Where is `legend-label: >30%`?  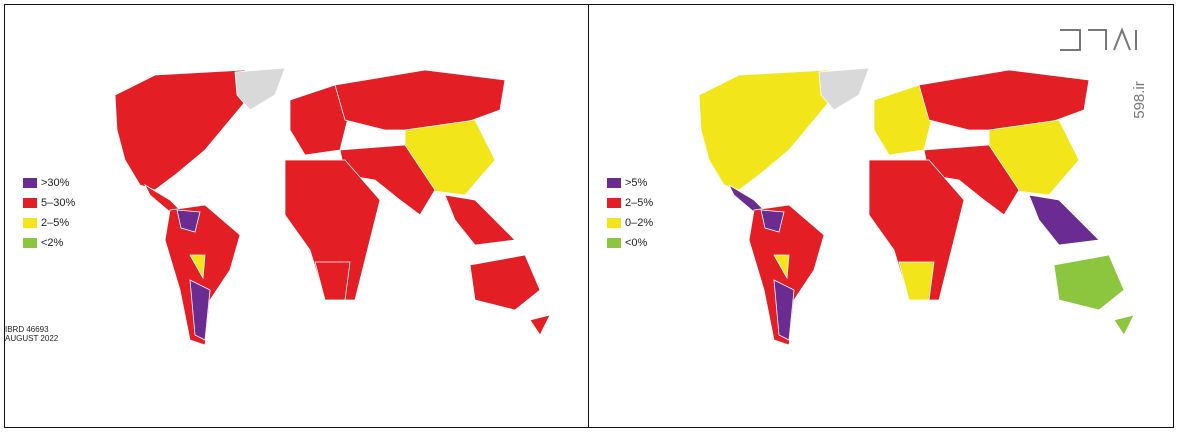
legend-label: >30% is located at coordinates (55, 183).